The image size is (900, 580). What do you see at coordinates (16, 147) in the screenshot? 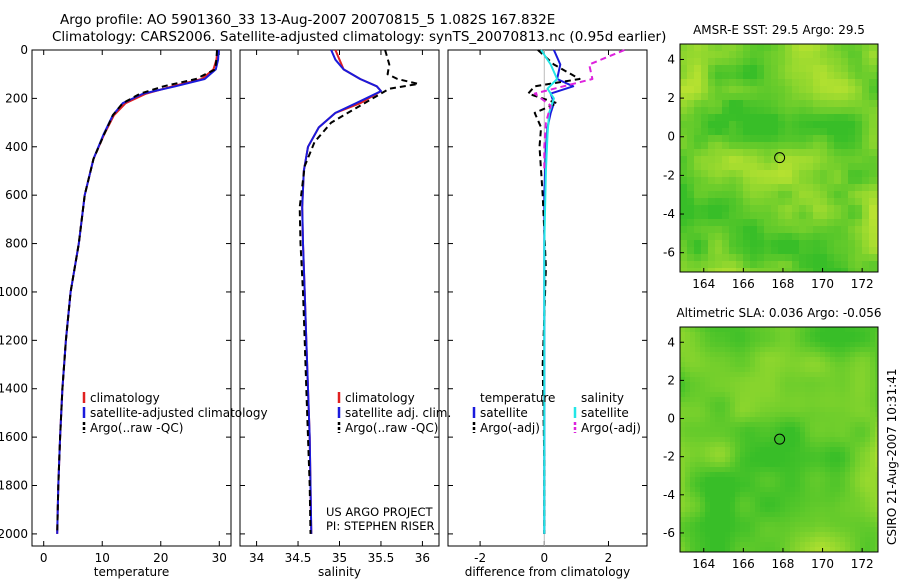
I see `depth-tick-label: 400` at bounding box center [16, 147].